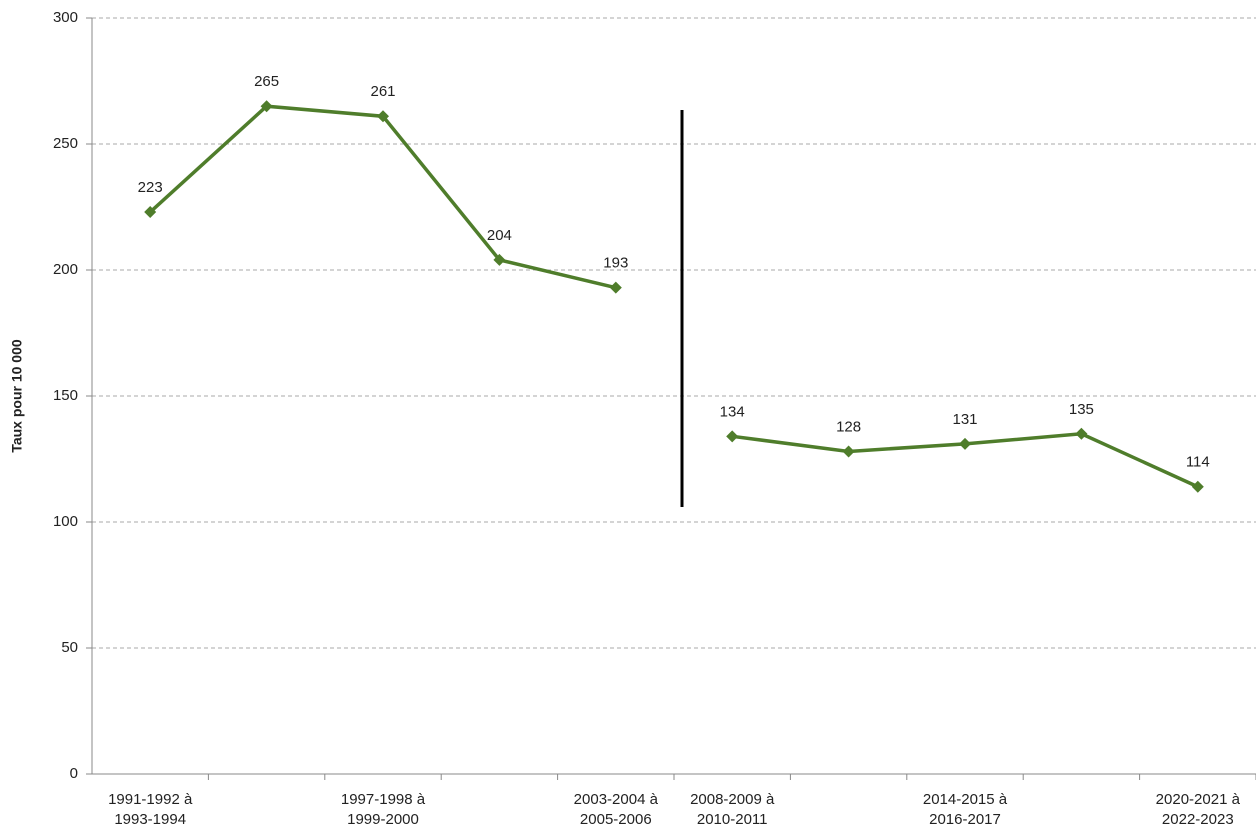  I want to click on y-tick-label: 200, so click(65, 269).